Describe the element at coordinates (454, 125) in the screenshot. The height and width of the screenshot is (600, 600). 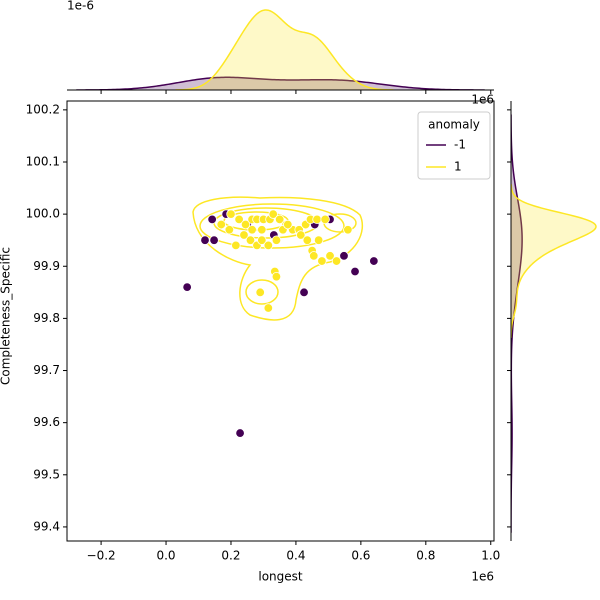
I see `legend-title: anomaly` at that location.